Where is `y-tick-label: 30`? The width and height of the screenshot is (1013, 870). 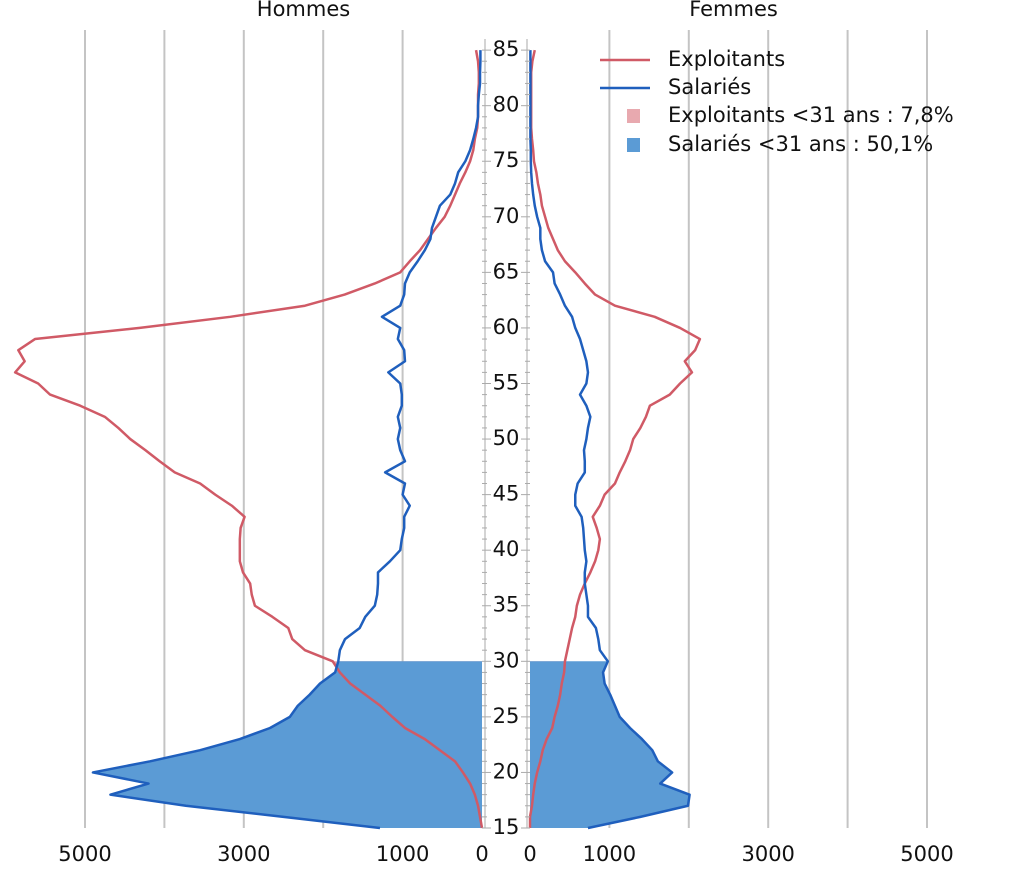 y-tick-label: 30 is located at coordinates (506, 660).